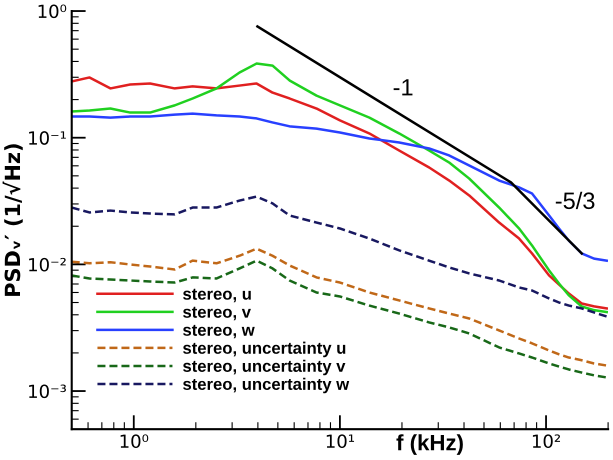 The height and width of the screenshot is (460, 613). What do you see at coordinates (219, 331) in the screenshot?
I see `legend-label: stereo, w` at bounding box center [219, 331].